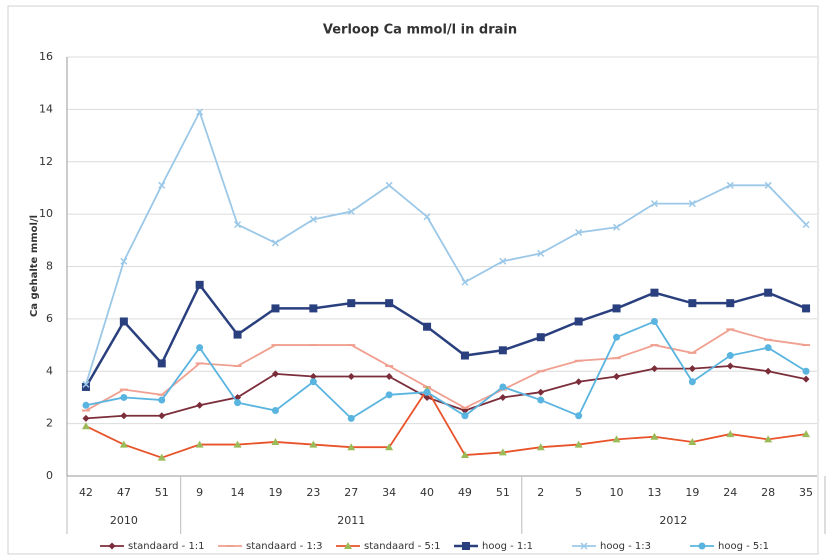 The height and width of the screenshot is (559, 826). Describe the element at coordinates (743, 546) in the screenshot. I see `legend-label: hoog - 5:1` at that location.